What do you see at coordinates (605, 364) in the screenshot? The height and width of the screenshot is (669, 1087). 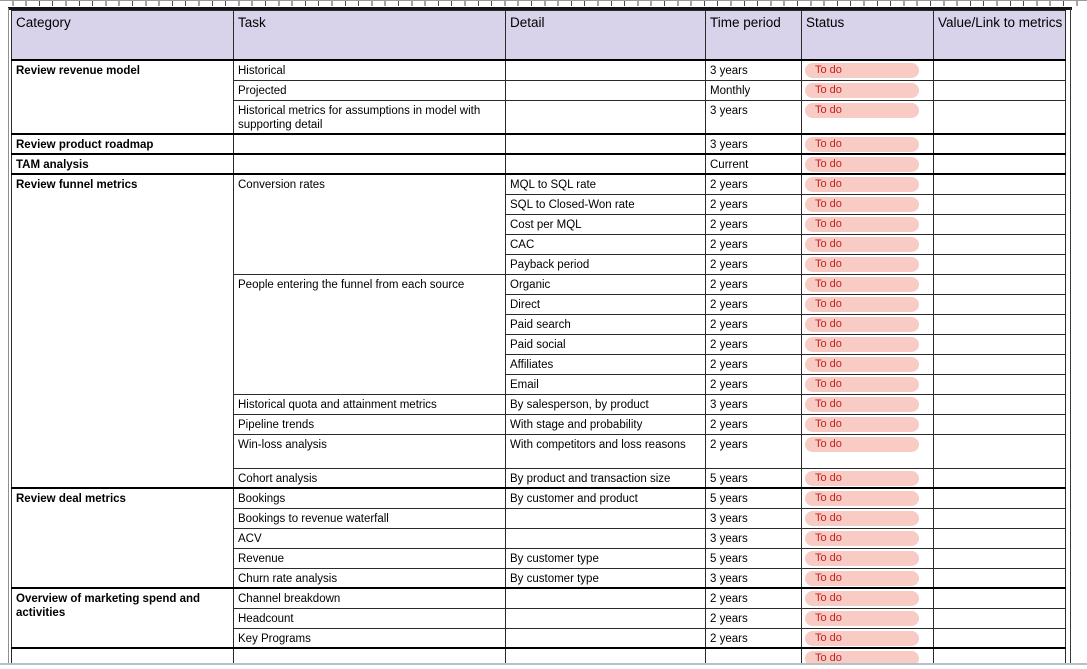 I see `cell-detail: Affiliates` at bounding box center [605, 364].